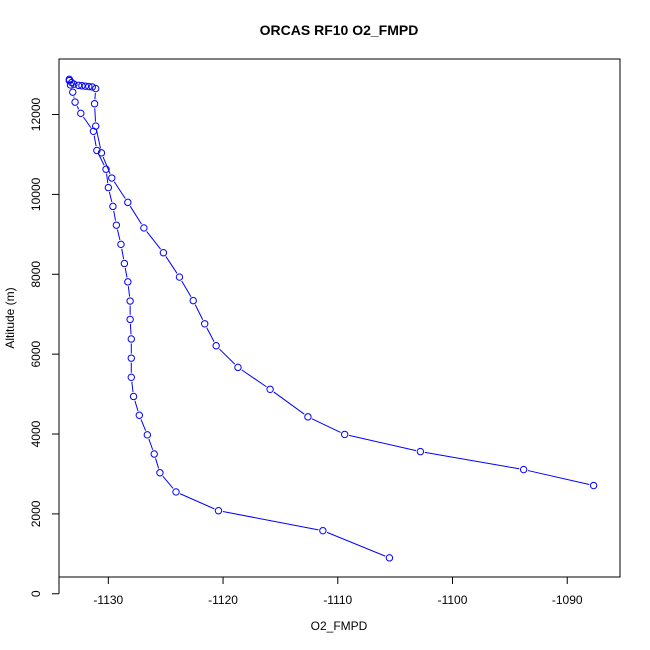 Image resolution: width=650 pixels, height=650 pixels. Describe the element at coordinates (337, 600) in the screenshot. I see `x-tick-label: -1110` at that location.